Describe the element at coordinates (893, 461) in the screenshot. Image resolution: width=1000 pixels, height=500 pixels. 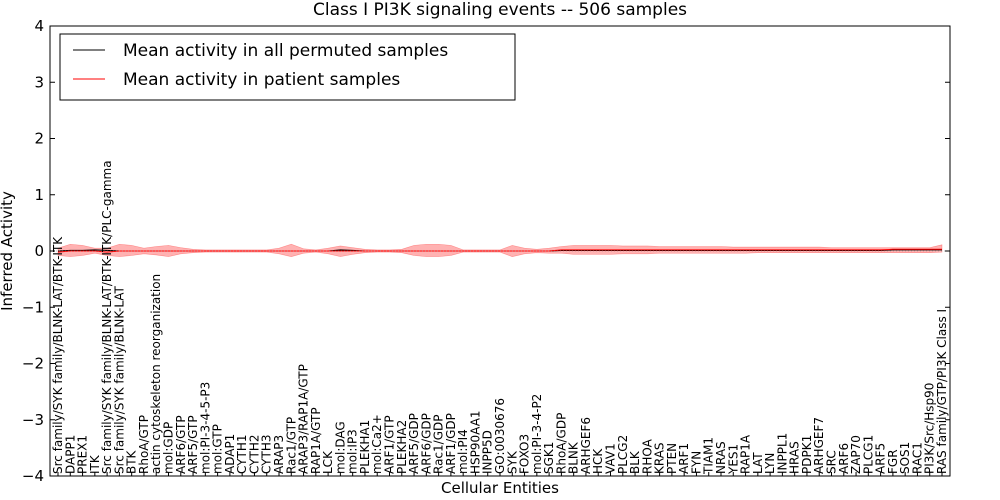
I see `x-tick-label: FGR` at that location.